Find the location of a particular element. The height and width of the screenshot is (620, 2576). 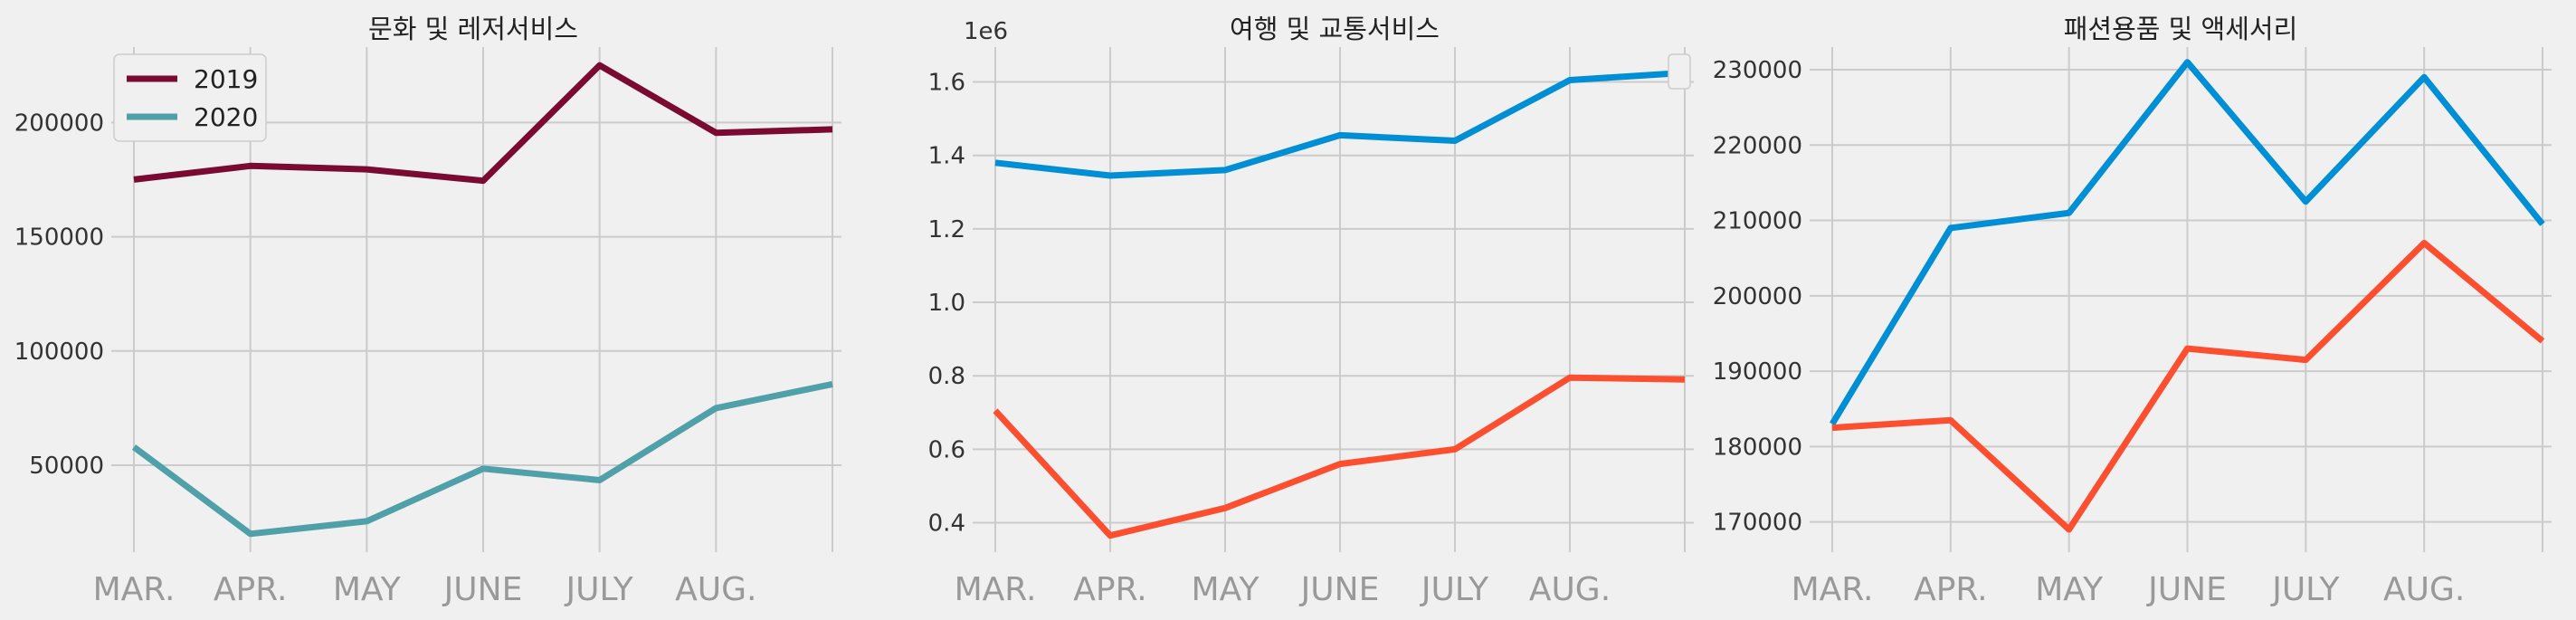

y-tick-label: 1.6 is located at coordinates (947, 83).